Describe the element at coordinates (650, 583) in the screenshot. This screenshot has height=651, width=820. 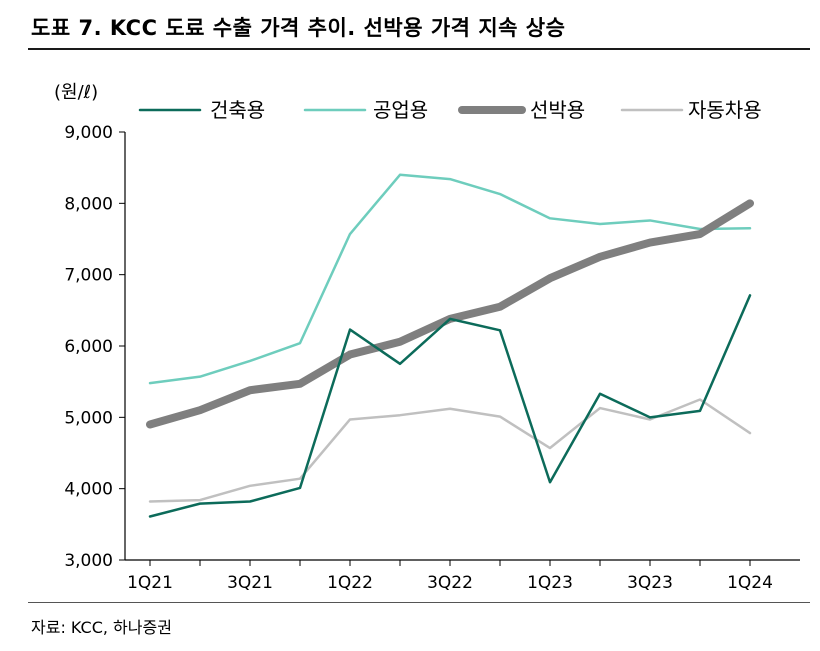
I see `x-tick-label: 3Q23` at that location.